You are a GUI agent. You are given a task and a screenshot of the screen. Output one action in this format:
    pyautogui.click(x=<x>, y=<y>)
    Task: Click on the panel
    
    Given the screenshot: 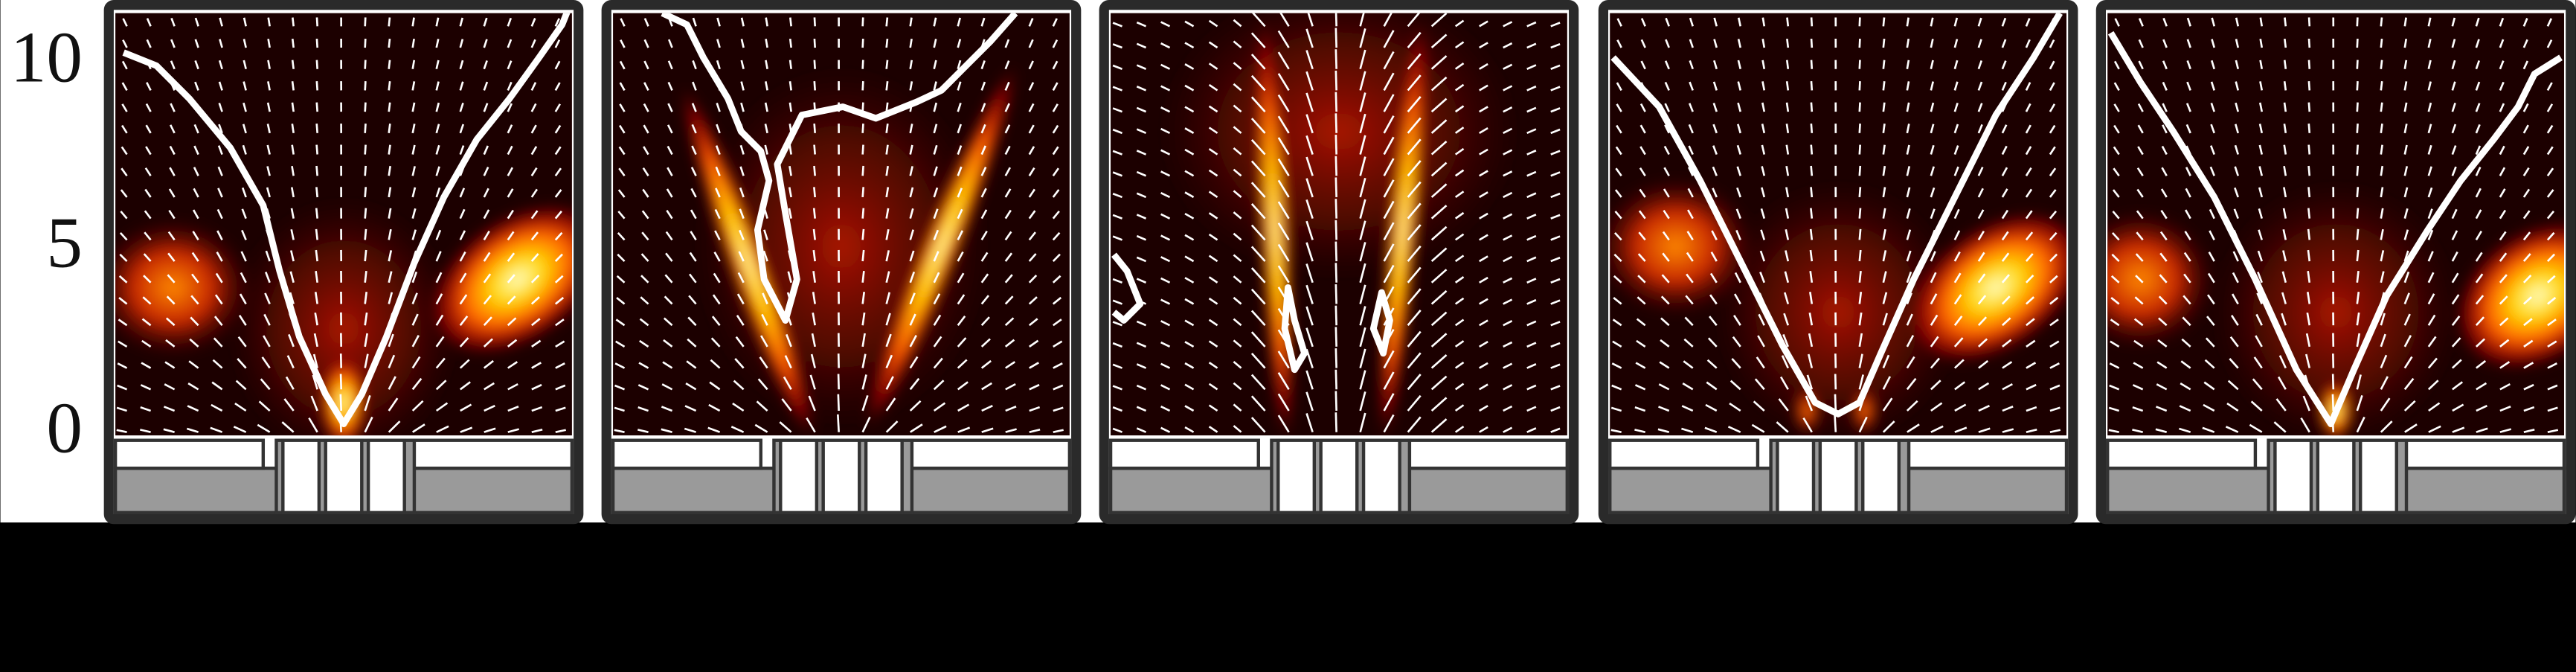 What is the action you would take?
    pyautogui.click(x=2335, y=262)
    